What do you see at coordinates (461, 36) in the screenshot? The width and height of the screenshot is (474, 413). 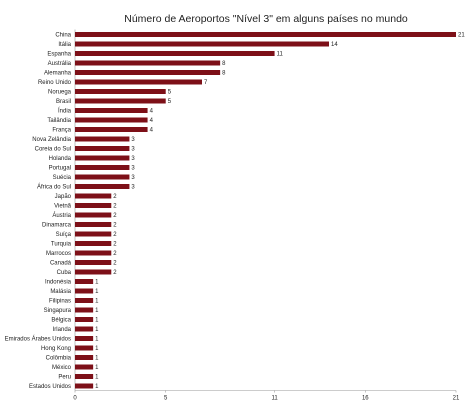 I see `value-label: 21` at bounding box center [461, 36].